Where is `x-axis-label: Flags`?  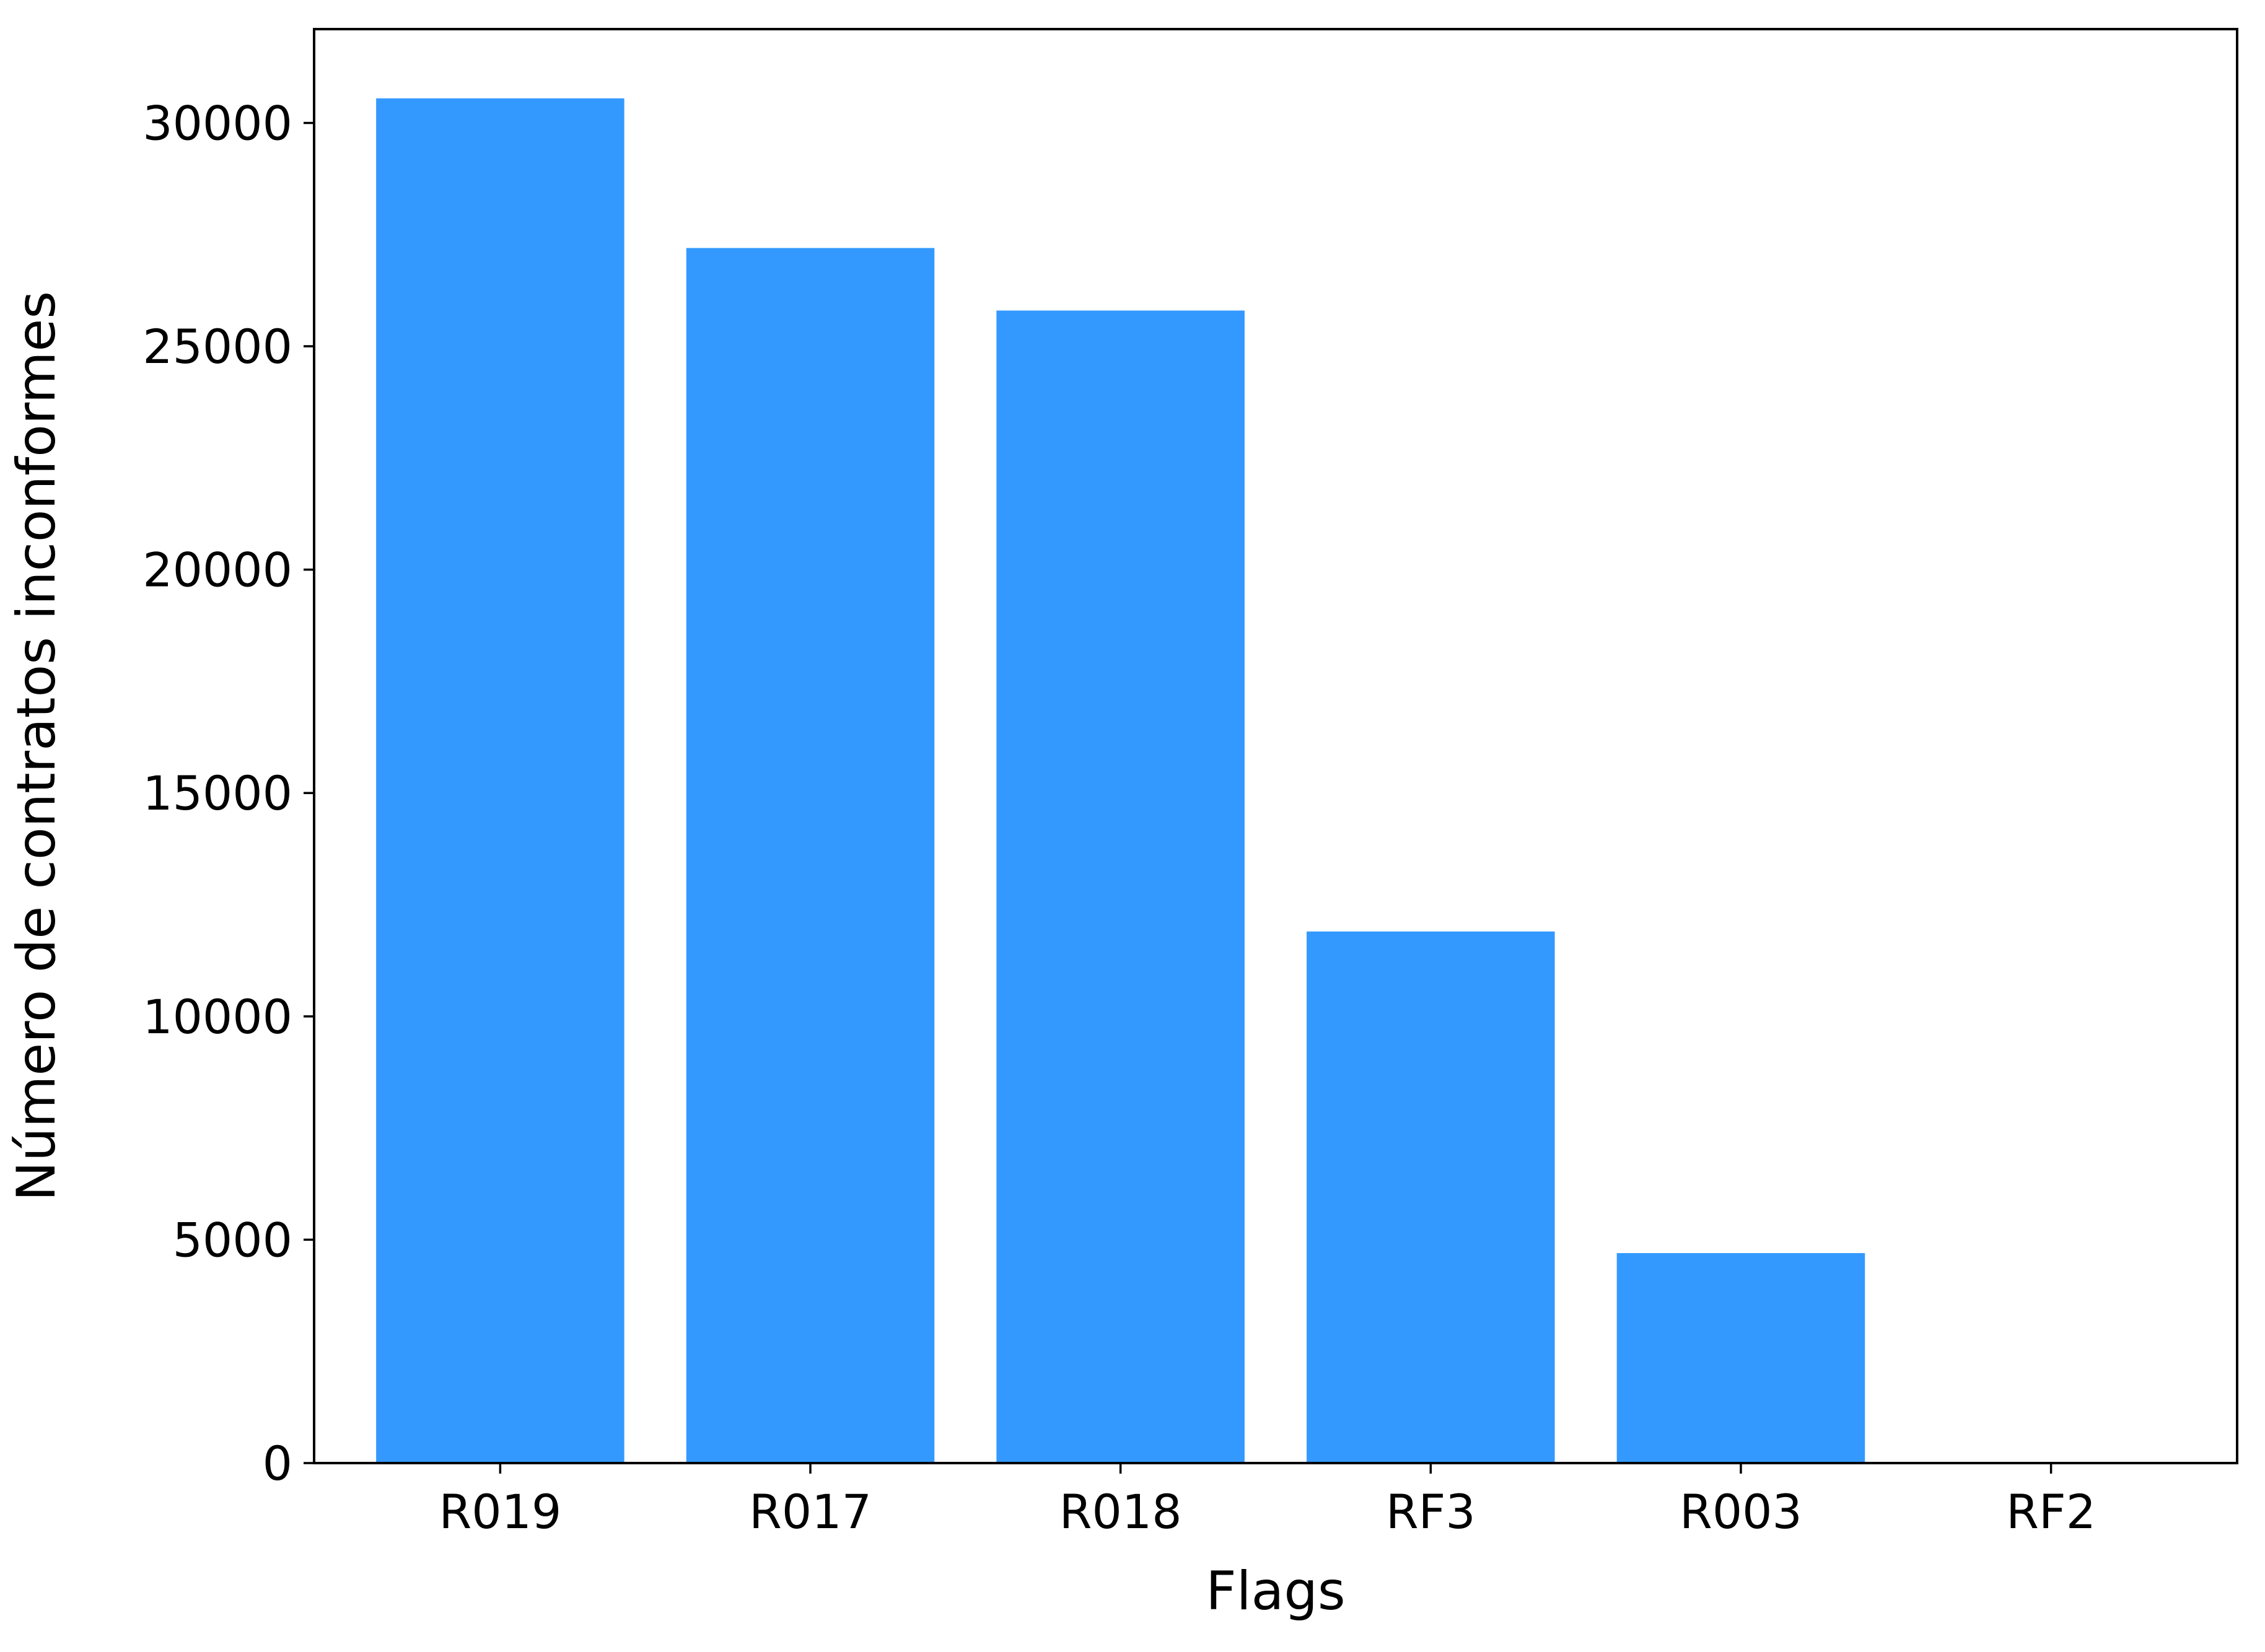 x-axis-label: Flags is located at coordinates (1275, 1591).